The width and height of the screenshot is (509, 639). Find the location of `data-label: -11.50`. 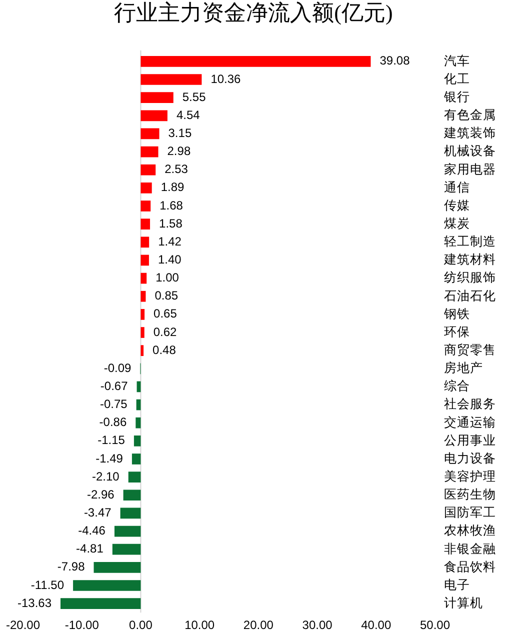

data-label: -11.50 is located at coordinates (47, 585).